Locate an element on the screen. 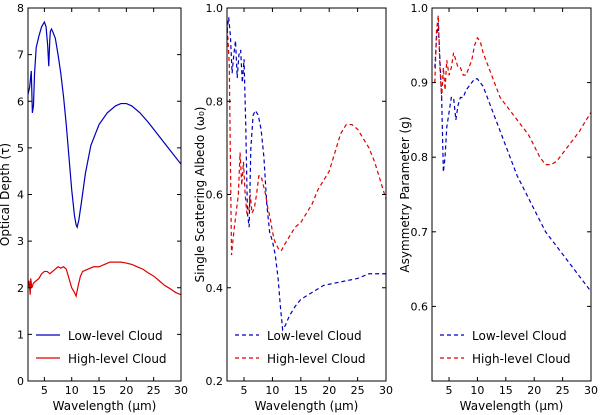 The height and width of the screenshot is (415, 600). y-tick-label: 8 is located at coordinates (20, 8).